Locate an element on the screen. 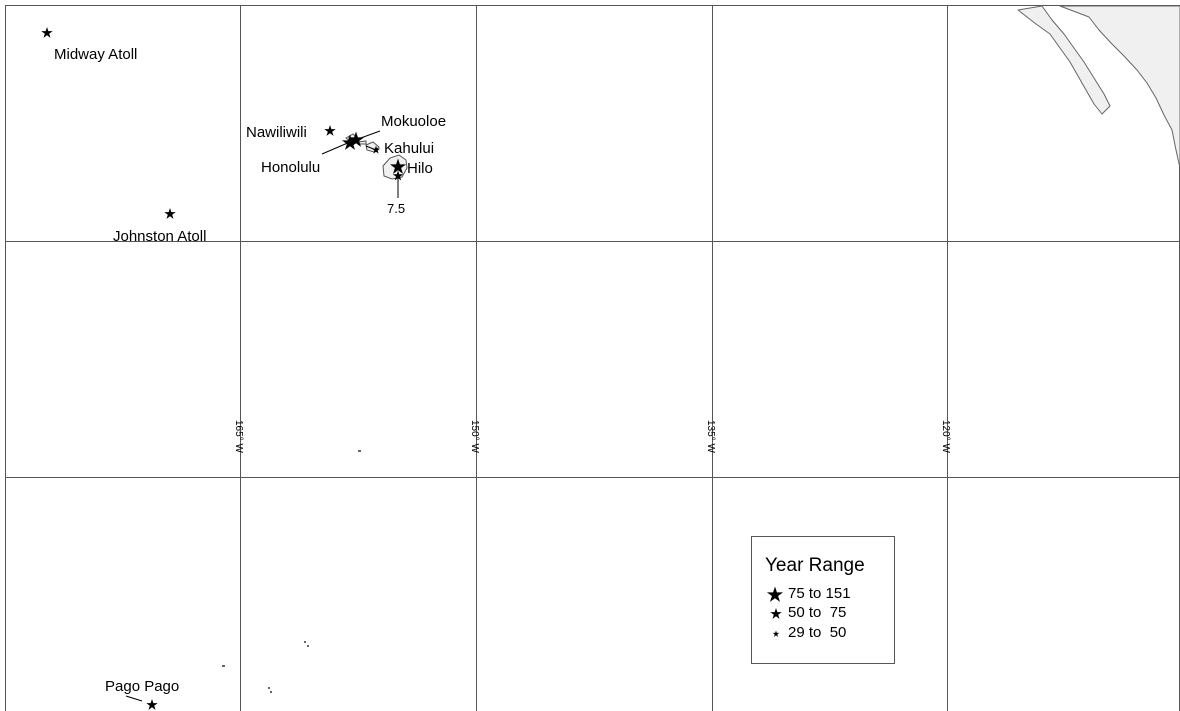  legend-item-large: 75 to 151 is located at coordinates (819, 593).